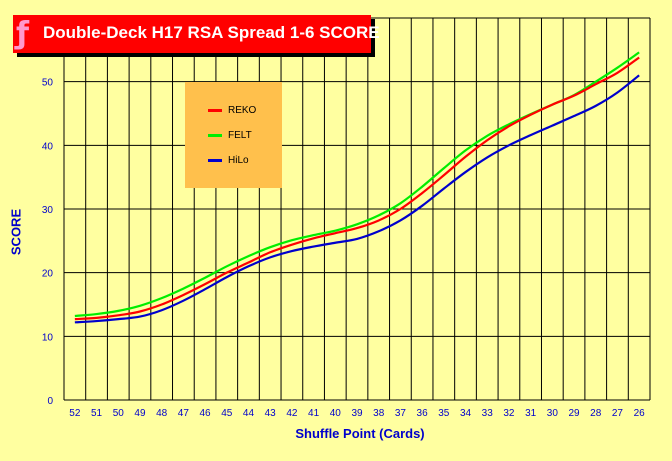  I want to click on x-tick-label: 50, so click(119, 413).